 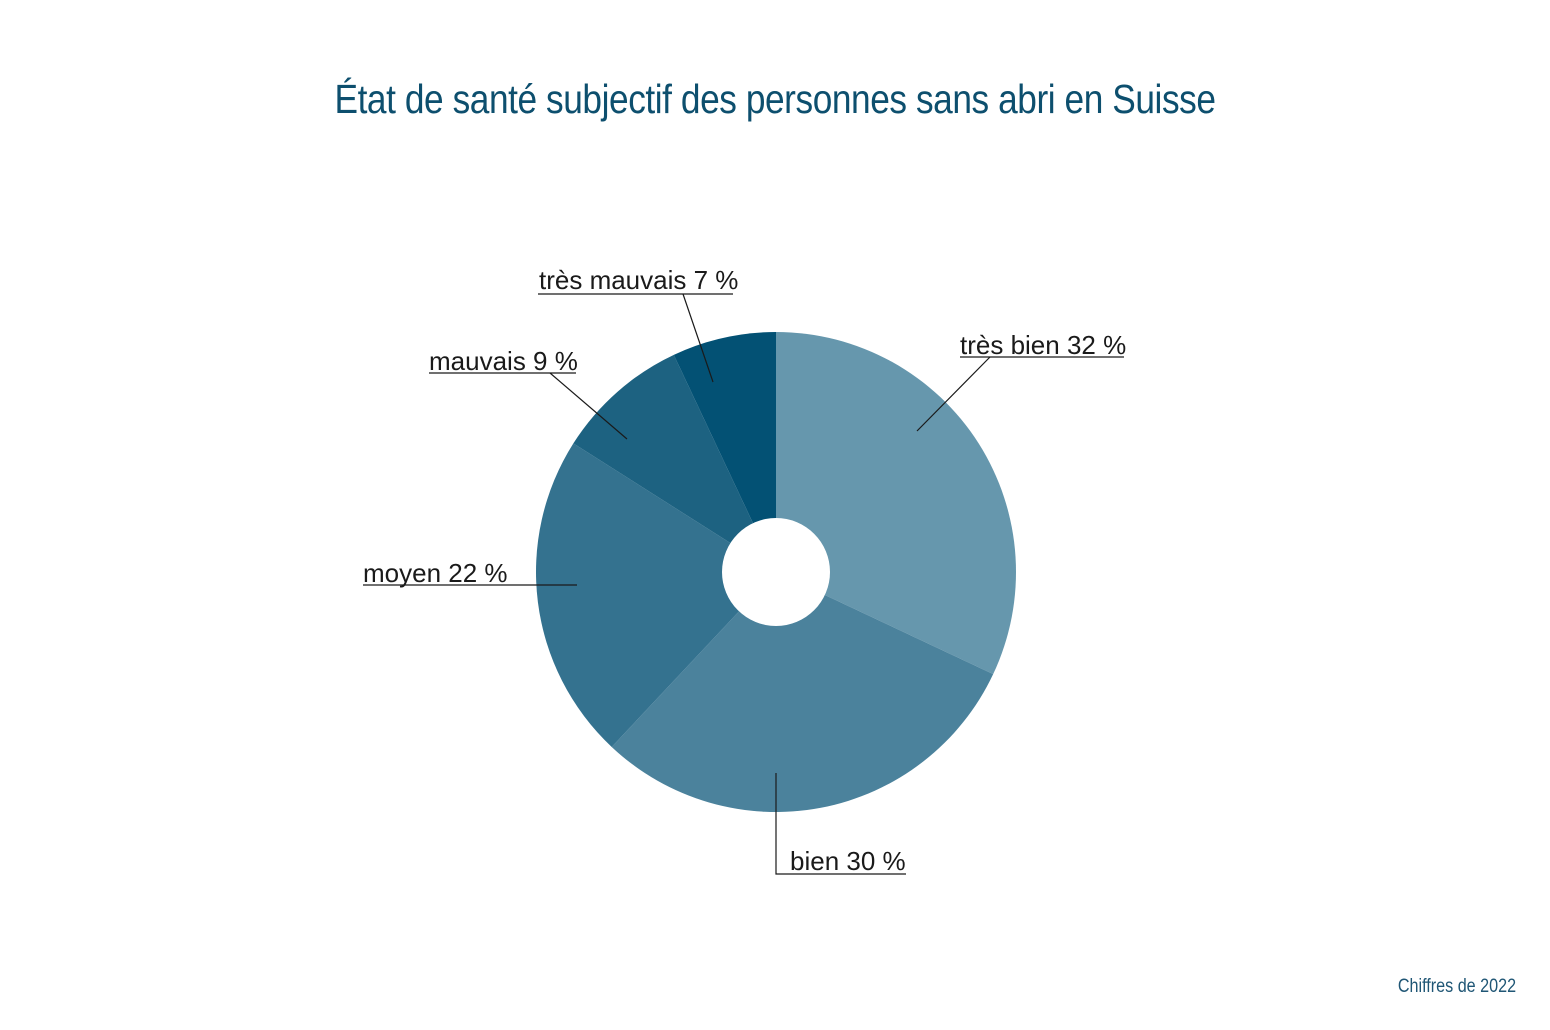 What do you see at coordinates (802, 692) in the screenshot?
I see `slice-bien` at bounding box center [802, 692].